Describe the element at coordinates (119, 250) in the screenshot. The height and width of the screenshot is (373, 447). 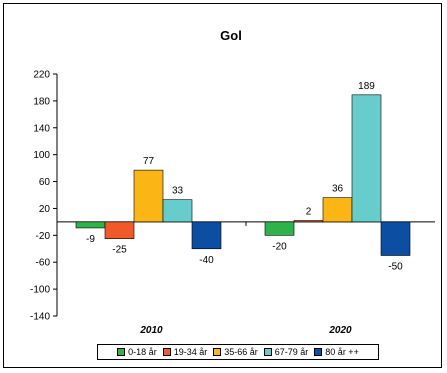
I see `data-label: -25` at that location.